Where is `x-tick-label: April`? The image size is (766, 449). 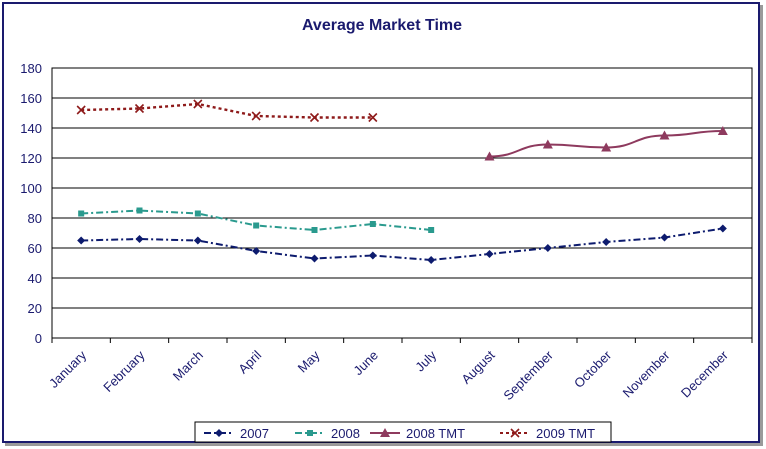 x-tick-label: April is located at coordinates (249, 361).